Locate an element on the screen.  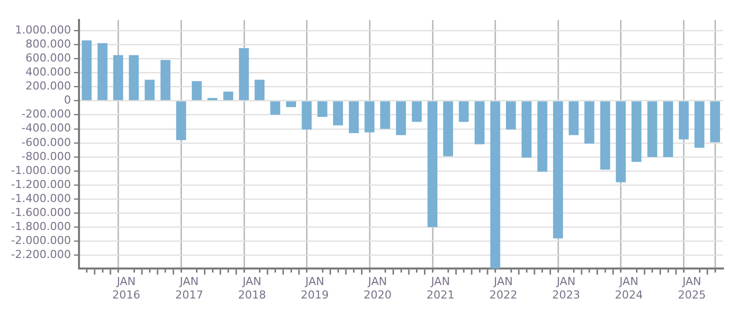
x-tick-label: JAN 2020 is located at coordinates (378, 288).